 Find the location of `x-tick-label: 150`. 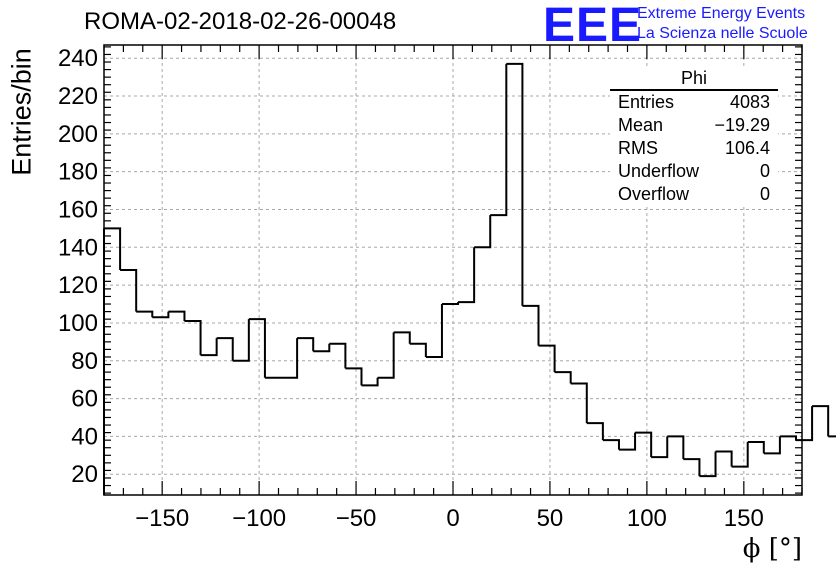

x-tick-label: 150 is located at coordinates (744, 518).